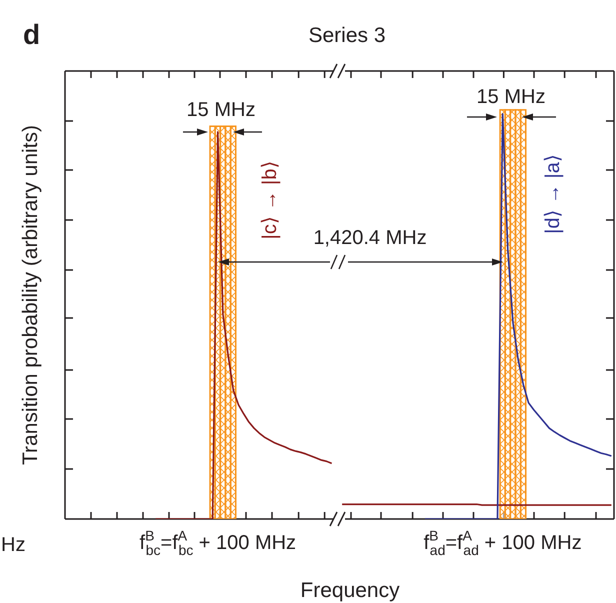 The image size is (616, 603). I want to click on annotation: |d⟩ → |a⟩, so click(553, 194).